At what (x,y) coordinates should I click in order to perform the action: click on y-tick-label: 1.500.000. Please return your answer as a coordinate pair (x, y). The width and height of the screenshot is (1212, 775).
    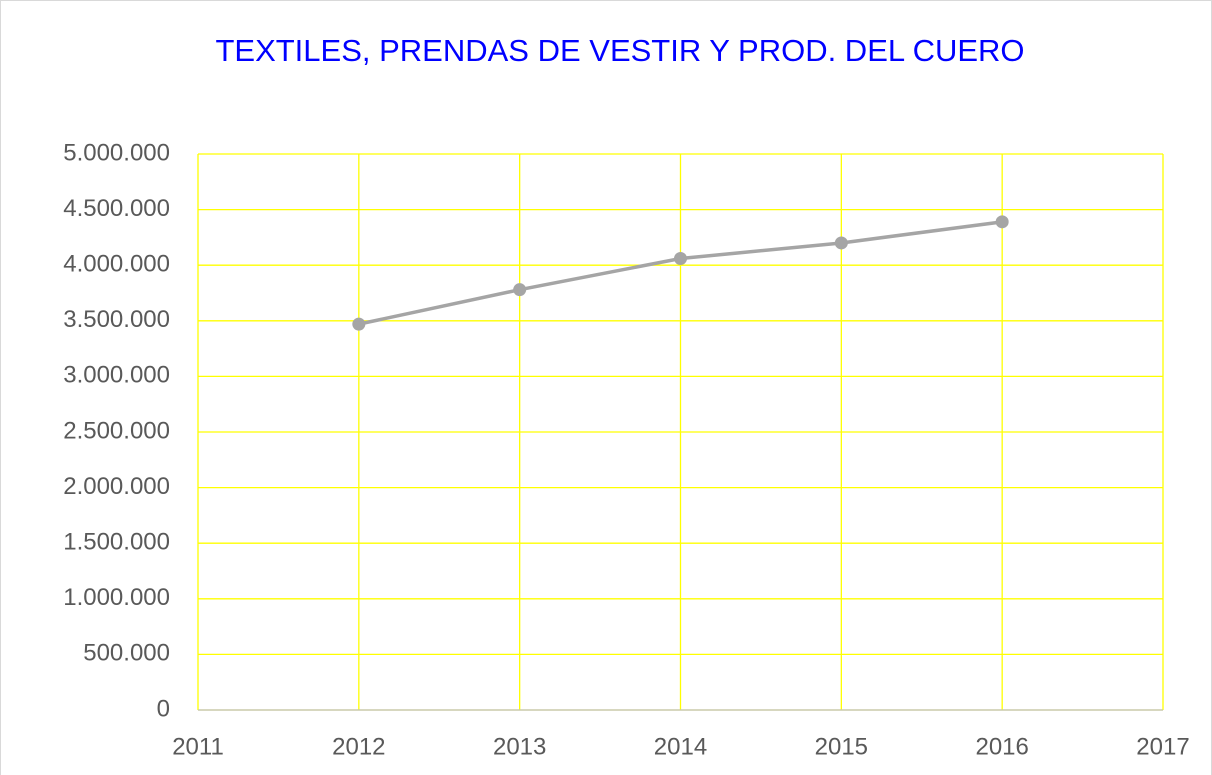
    Looking at the image, I should click on (116, 542).